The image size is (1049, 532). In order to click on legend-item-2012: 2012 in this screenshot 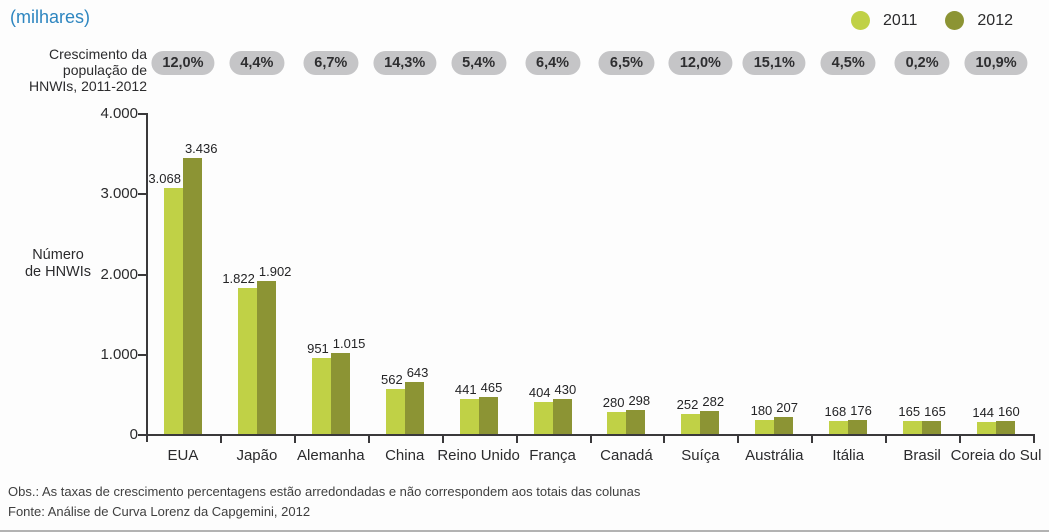, I will do `click(979, 20)`.